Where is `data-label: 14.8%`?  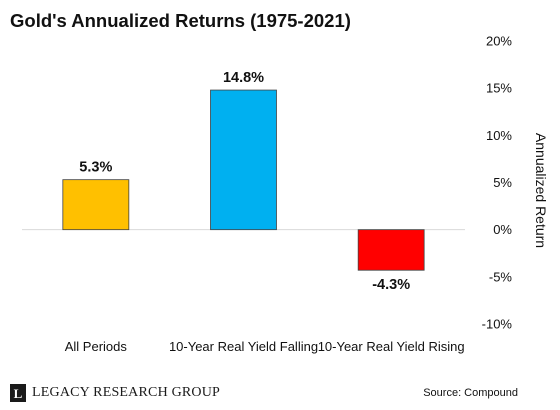
data-label: 14.8% is located at coordinates (243, 78).